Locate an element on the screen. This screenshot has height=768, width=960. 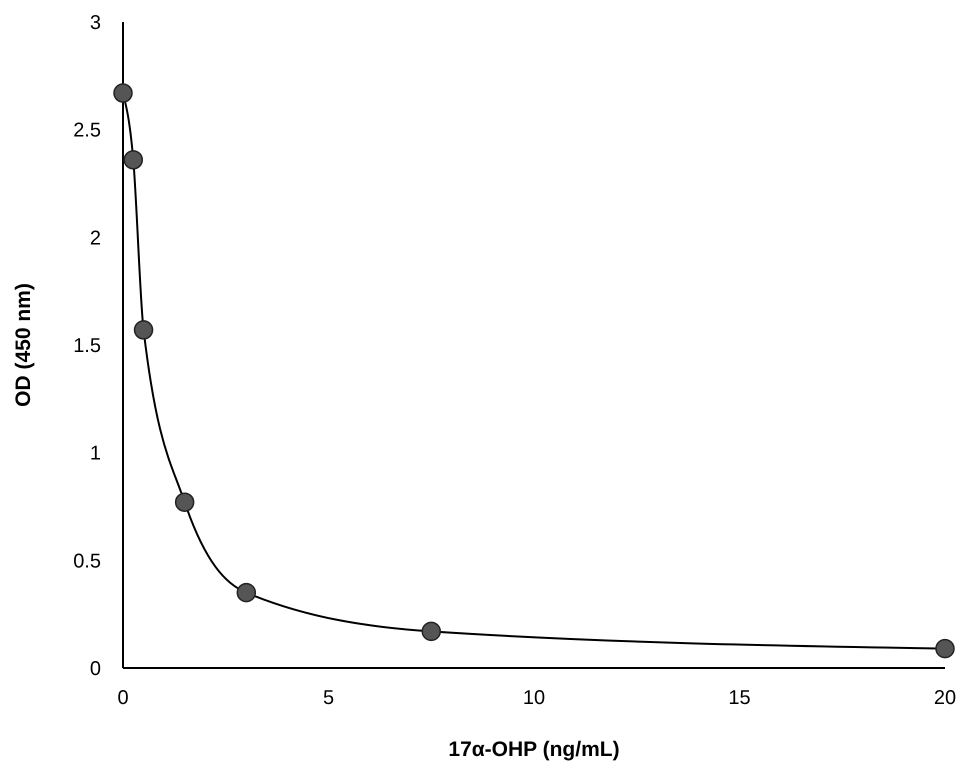
y-tick-label: 2 is located at coordinates (95, 238).